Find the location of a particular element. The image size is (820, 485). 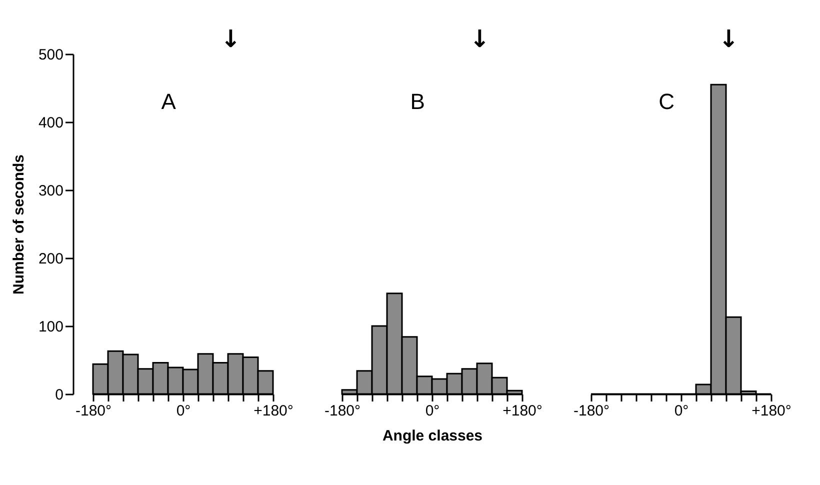

y-tick-label: 200 is located at coordinates (51, 259).